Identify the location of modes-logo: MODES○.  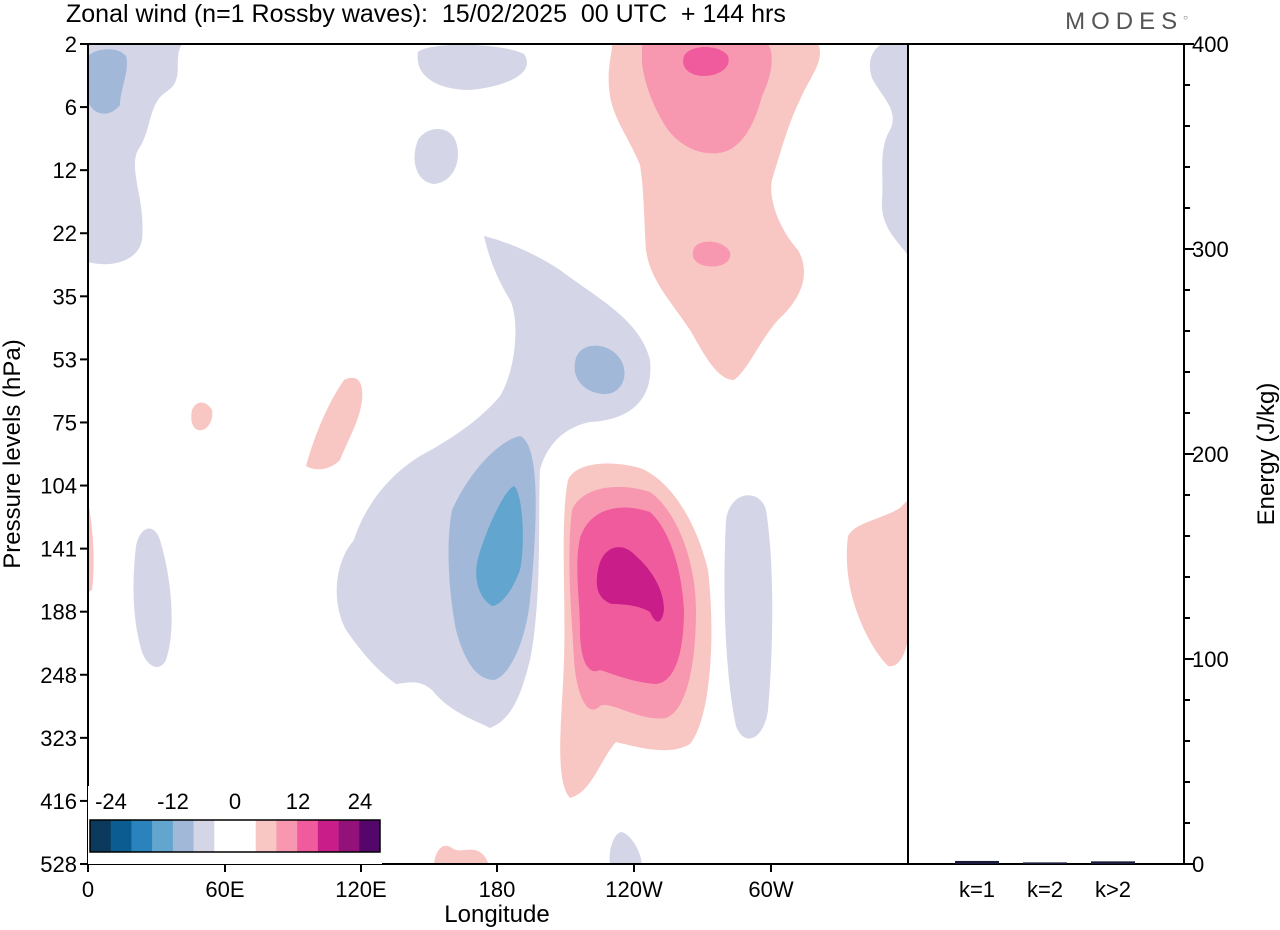
(1126, 21).